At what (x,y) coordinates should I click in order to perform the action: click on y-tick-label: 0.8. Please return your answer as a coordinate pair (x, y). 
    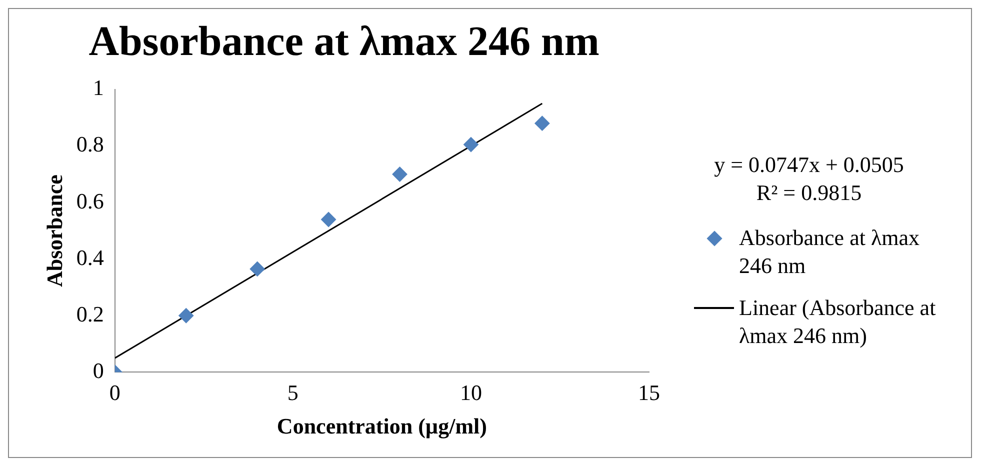
    Looking at the image, I should click on (90, 144).